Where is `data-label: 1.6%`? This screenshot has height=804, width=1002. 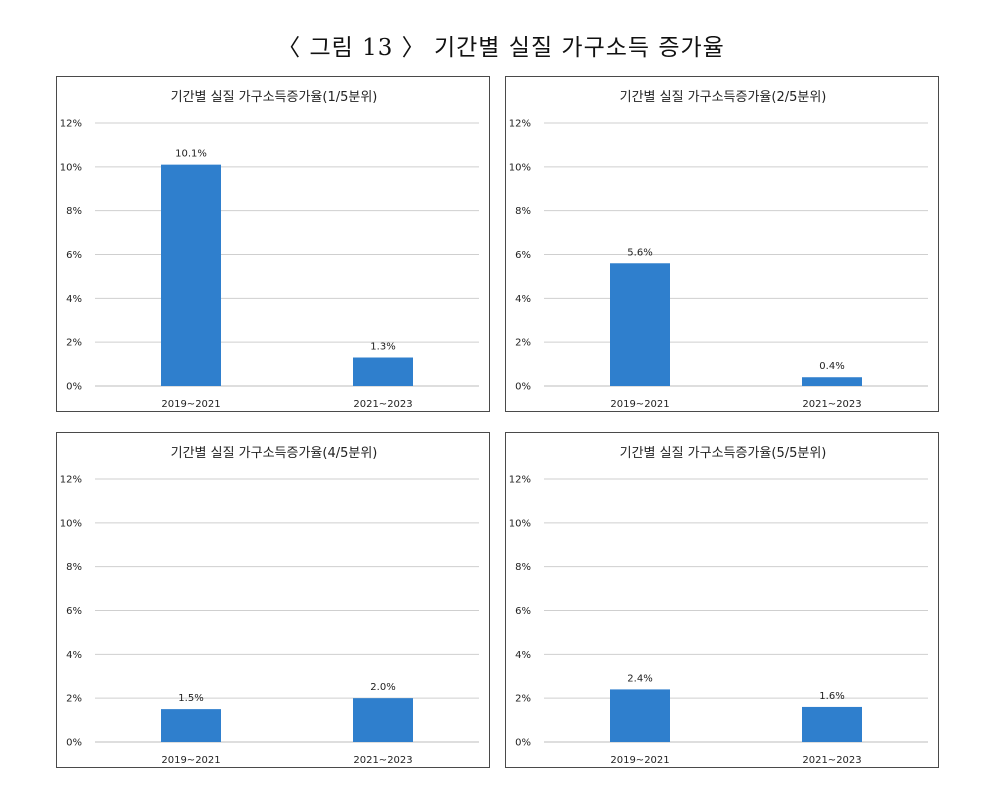 data-label: 1.6% is located at coordinates (831, 696).